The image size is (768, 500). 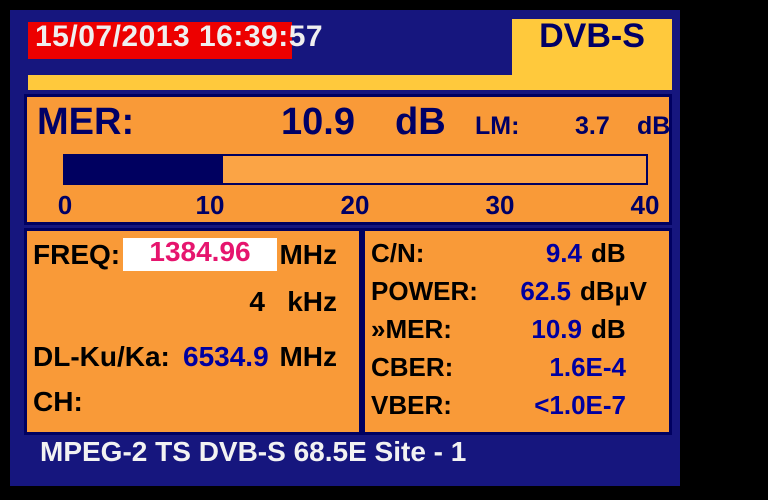 What do you see at coordinates (65, 205) in the screenshot?
I see `tick-label: 0` at bounding box center [65, 205].